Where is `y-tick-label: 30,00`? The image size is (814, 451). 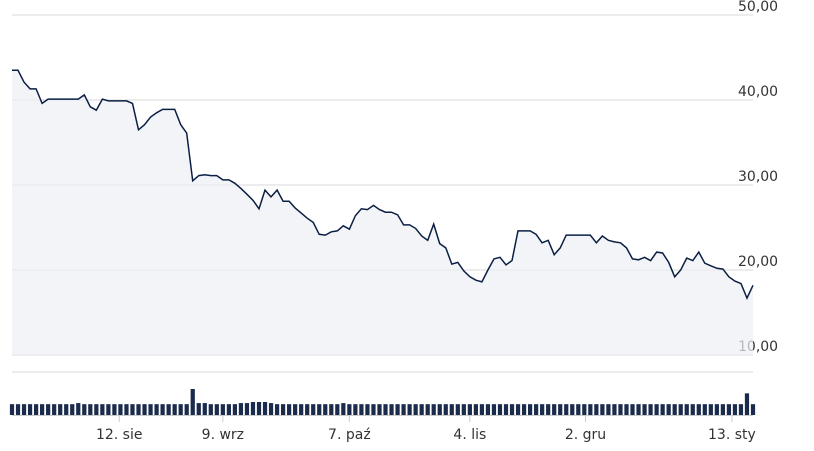
y-tick-label: 30,00 is located at coordinates (758, 177).